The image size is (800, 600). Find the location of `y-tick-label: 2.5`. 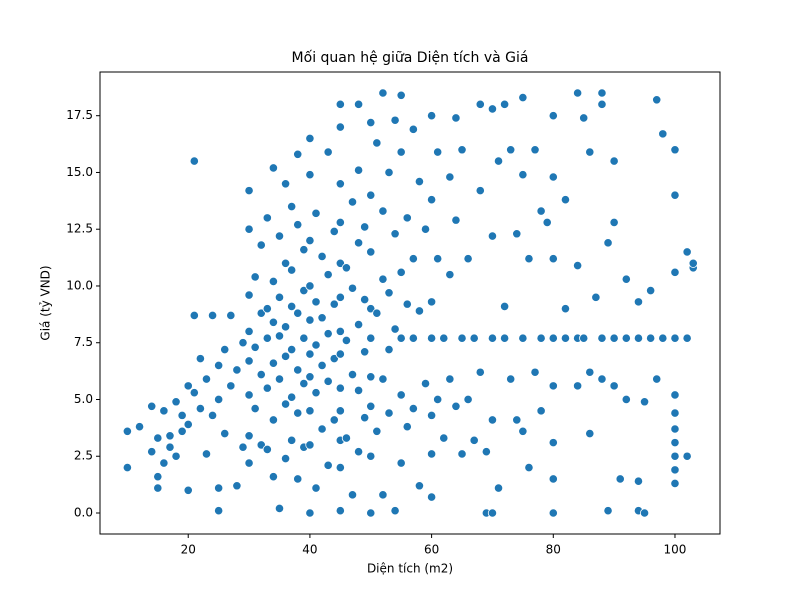

y-tick-label: 2.5 is located at coordinates (83, 456).